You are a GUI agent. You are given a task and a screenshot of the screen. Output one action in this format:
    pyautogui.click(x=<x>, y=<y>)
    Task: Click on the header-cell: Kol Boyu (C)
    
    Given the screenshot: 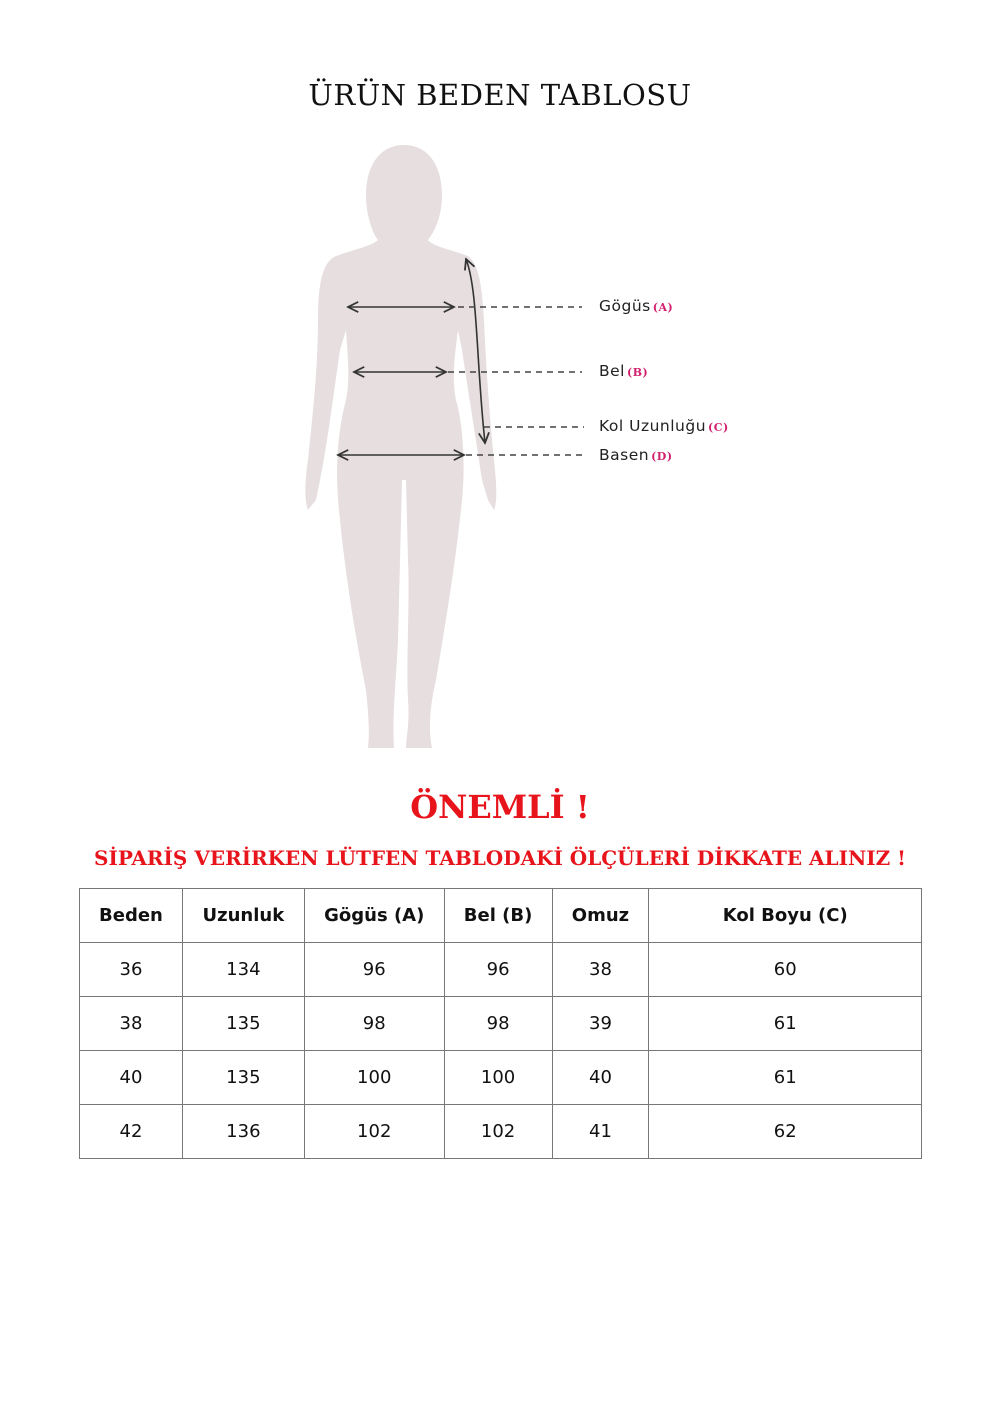 What is the action you would take?
    pyautogui.click(x=785, y=915)
    